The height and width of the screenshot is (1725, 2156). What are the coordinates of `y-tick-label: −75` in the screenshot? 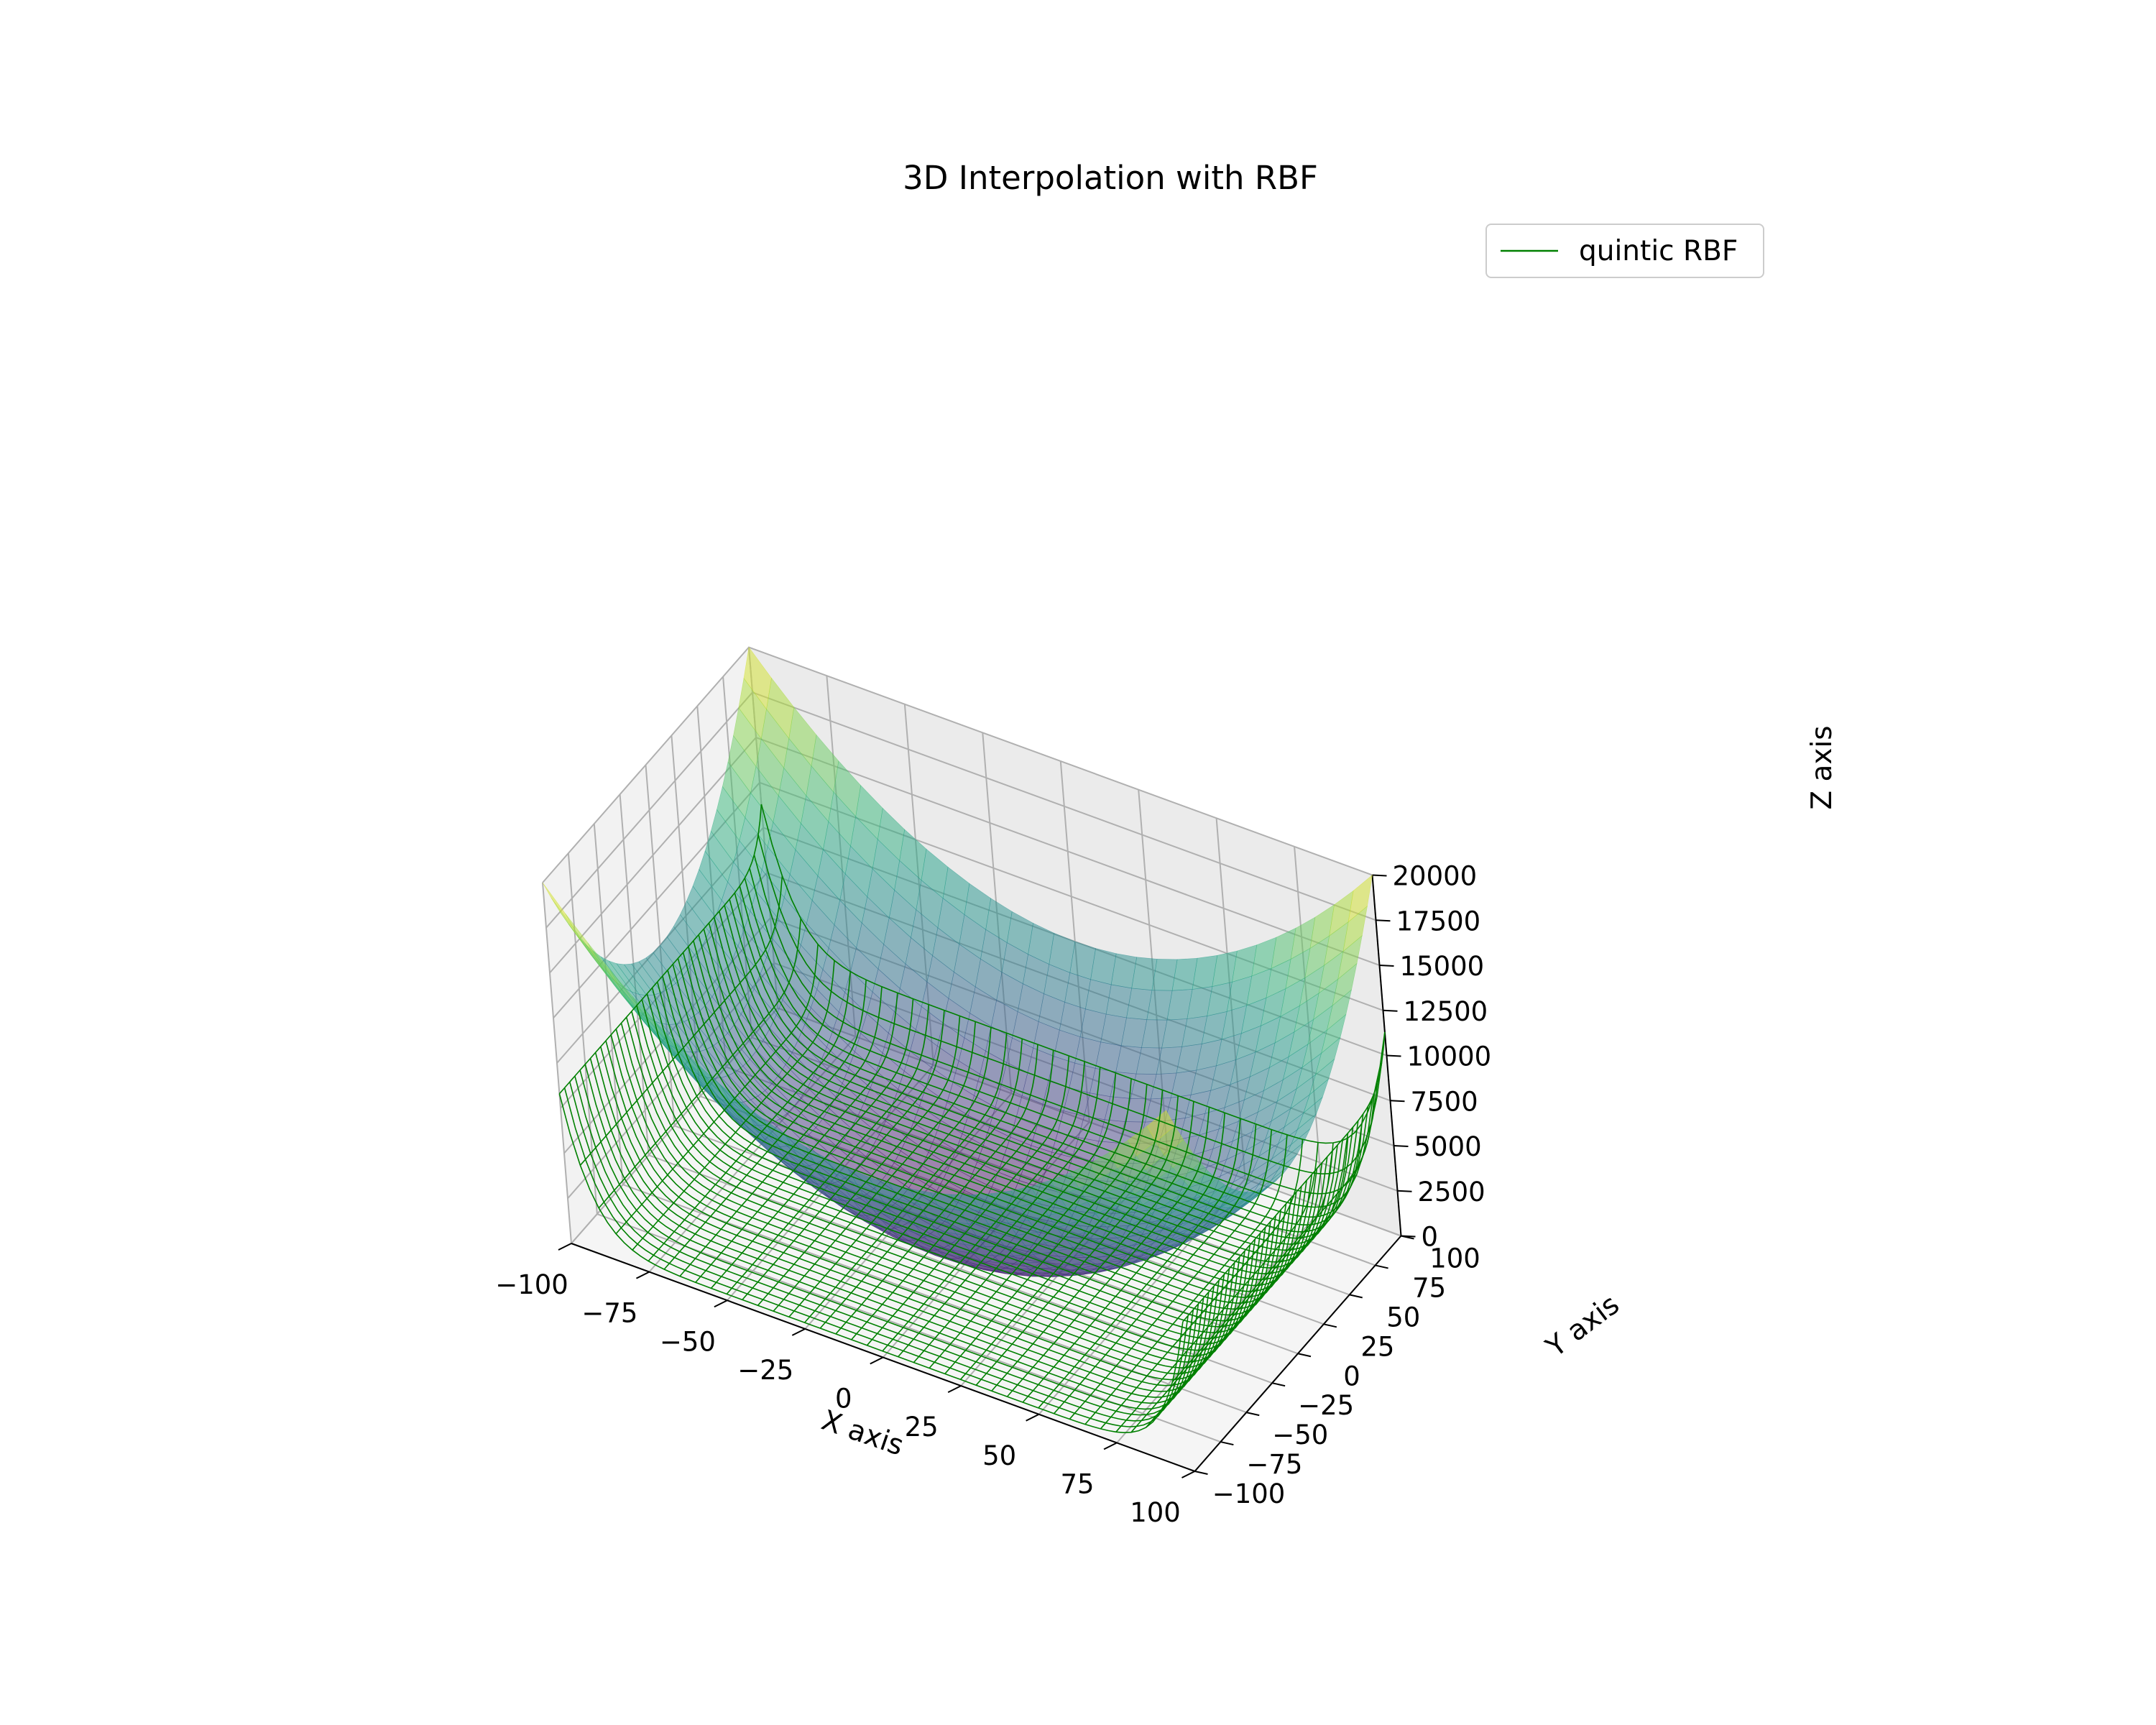 It's located at (1274, 1464).